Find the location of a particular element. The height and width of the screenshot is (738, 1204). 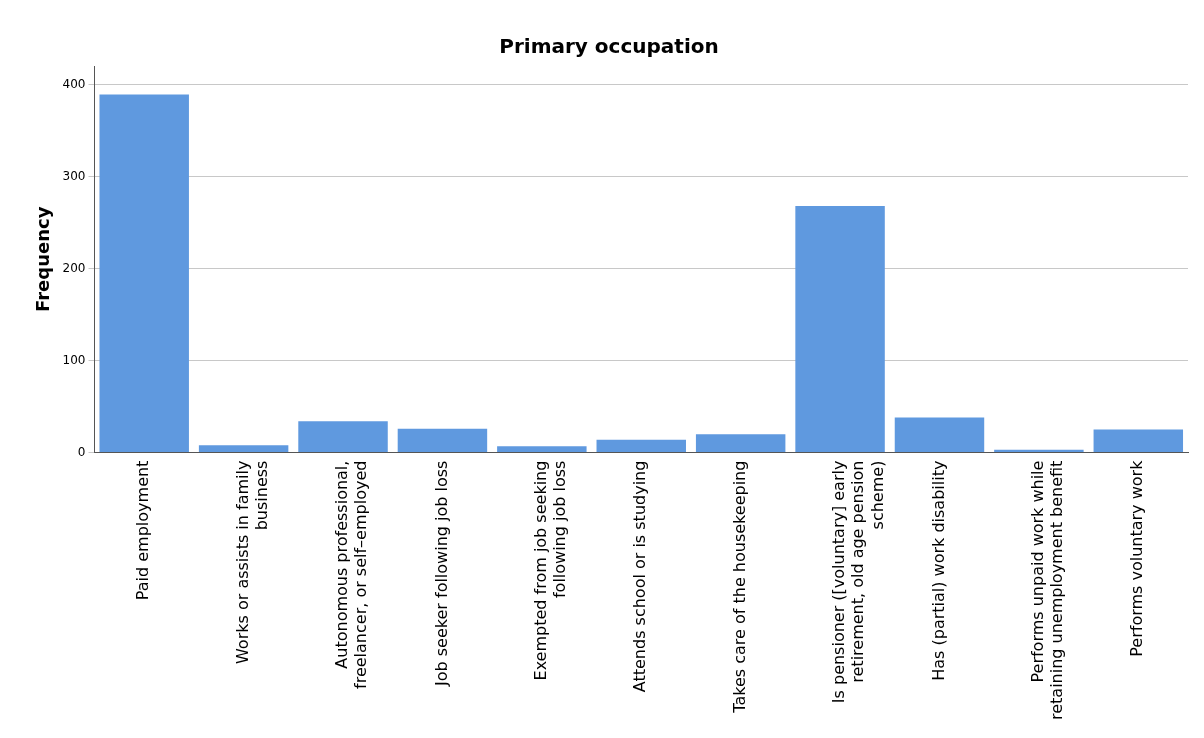

y-tick-label: 200 is located at coordinates (74, 267).